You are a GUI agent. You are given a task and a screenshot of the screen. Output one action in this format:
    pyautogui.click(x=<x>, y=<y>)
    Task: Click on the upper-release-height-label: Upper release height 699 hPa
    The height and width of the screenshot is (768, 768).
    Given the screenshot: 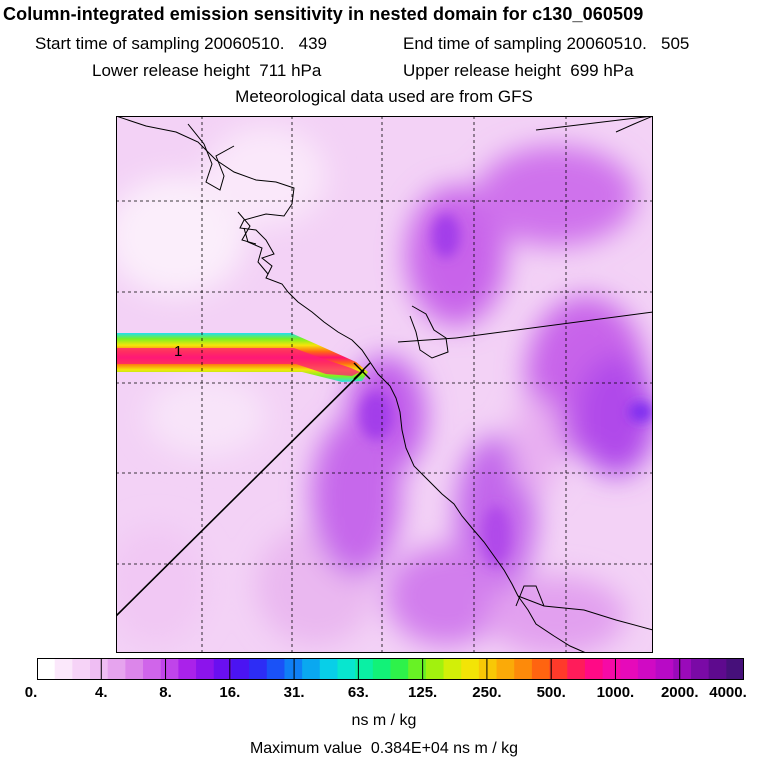 What is the action you would take?
    pyautogui.click(x=518, y=70)
    